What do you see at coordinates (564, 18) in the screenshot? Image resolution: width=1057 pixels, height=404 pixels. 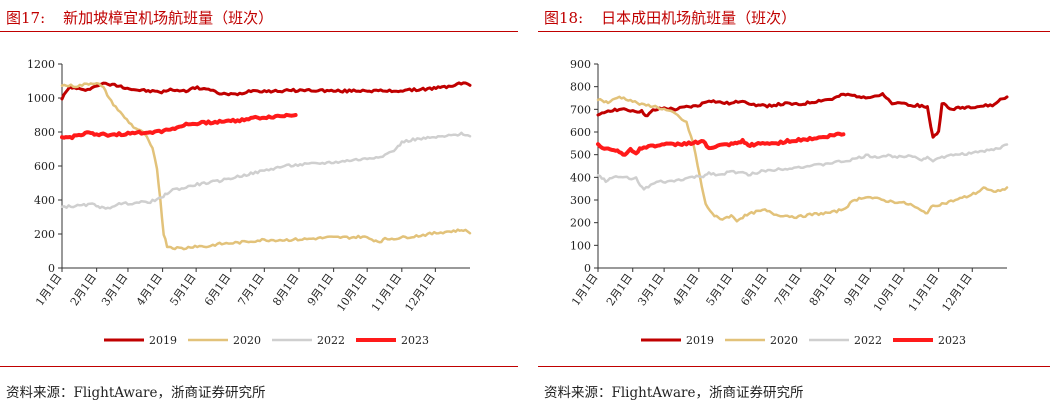 I see `figure-number: 图18:` at bounding box center [564, 18].